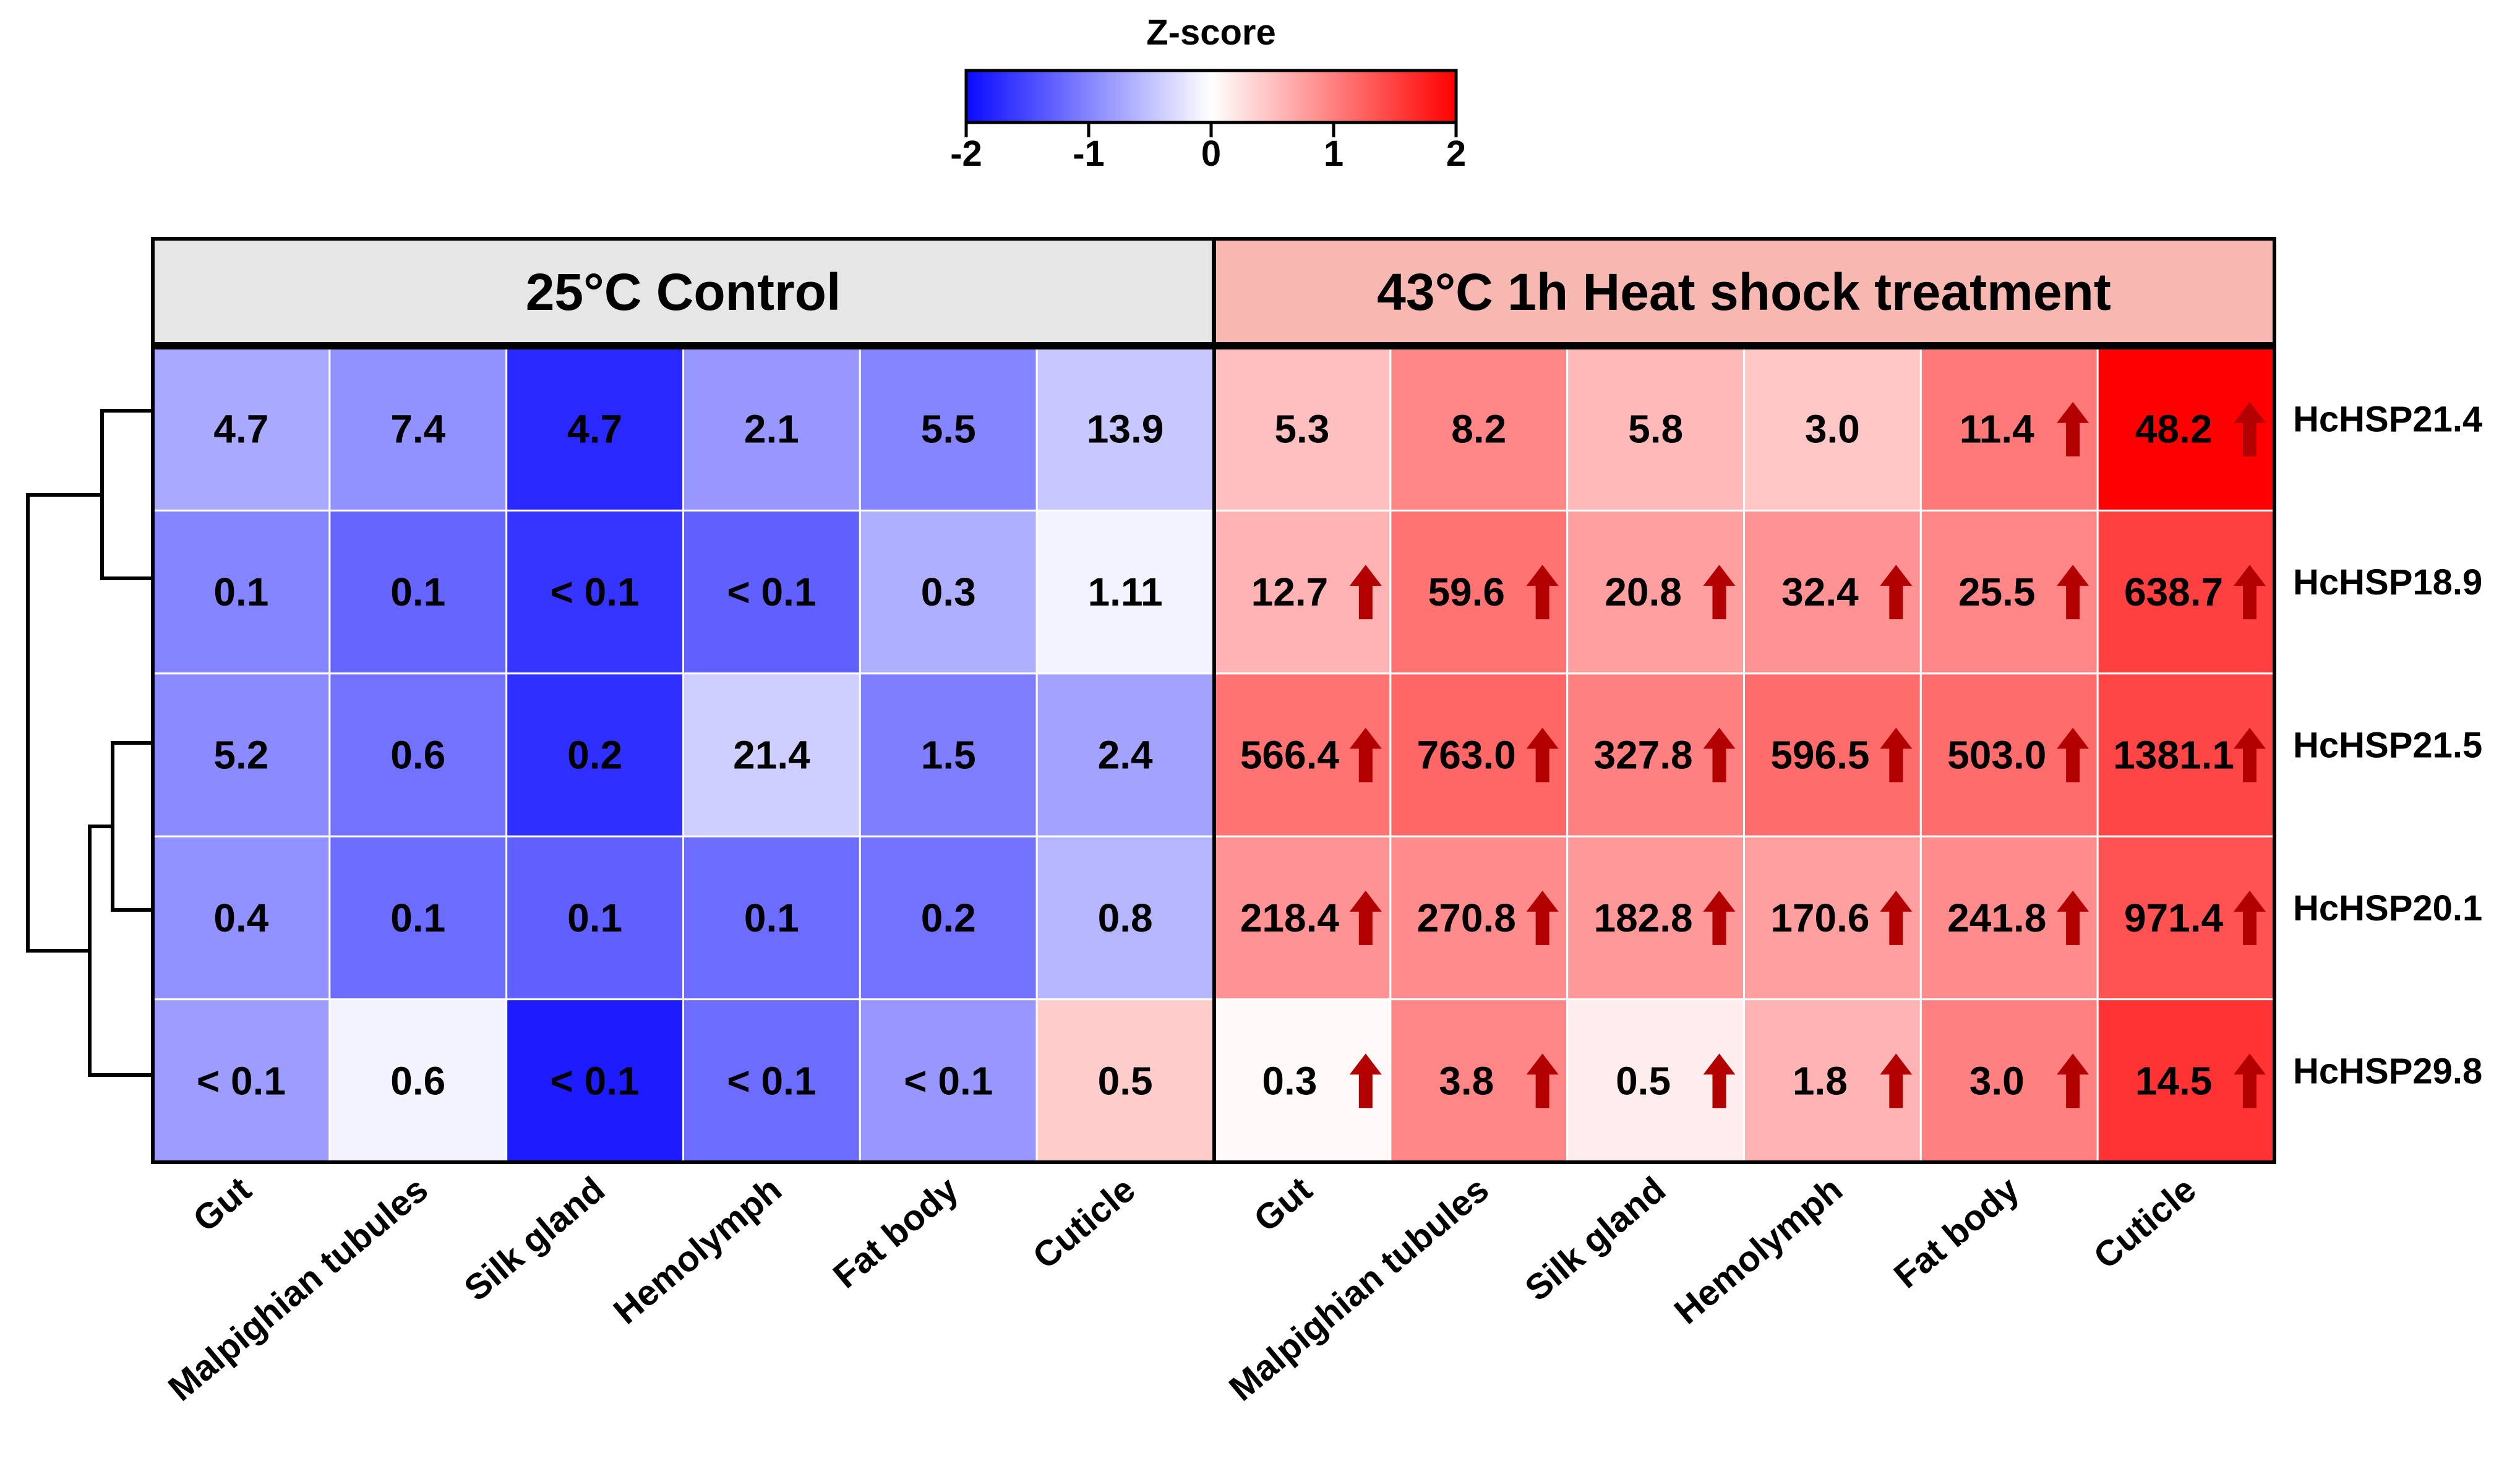 The image size is (2520, 1474). I want to click on cell-value: 182.8, so click(1642, 918).